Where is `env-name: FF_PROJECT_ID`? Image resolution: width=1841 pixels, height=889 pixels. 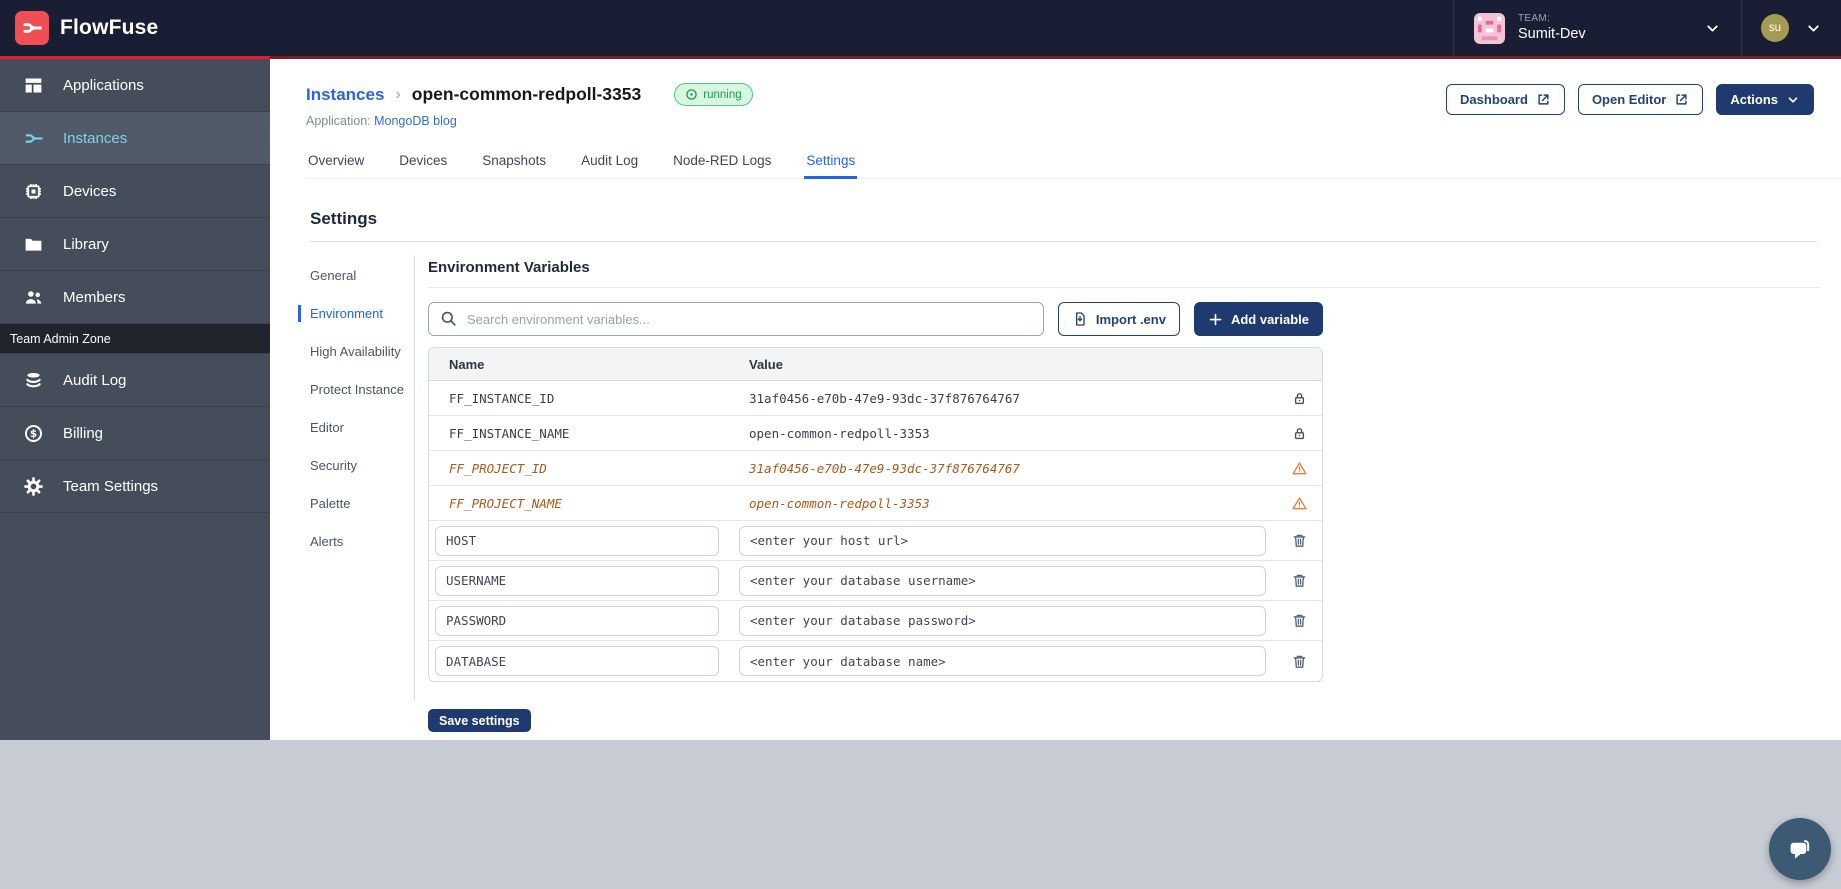
env-name: FF_PROJECT_ID is located at coordinates (498, 468).